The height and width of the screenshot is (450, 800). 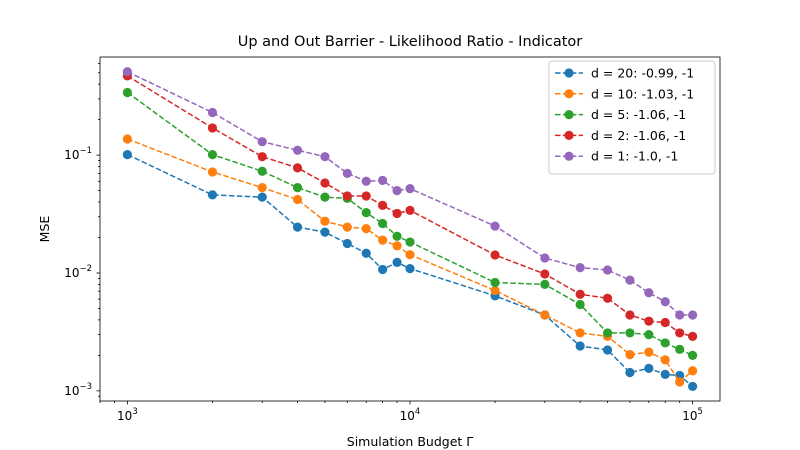 What do you see at coordinates (127, 415) in the screenshot?
I see `x-tick-label: 10³` at bounding box center [127, 415].